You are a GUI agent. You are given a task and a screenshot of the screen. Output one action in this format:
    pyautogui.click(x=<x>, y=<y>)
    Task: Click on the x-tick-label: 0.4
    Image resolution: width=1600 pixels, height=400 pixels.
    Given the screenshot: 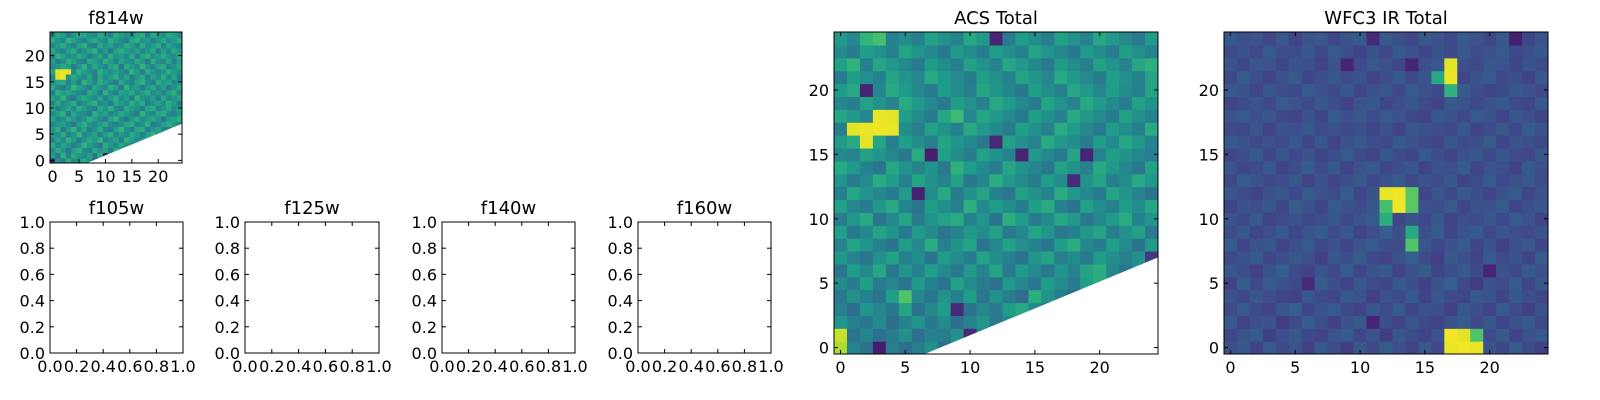 What is the action you would take?
    pyautogui.click(x=102, y=366)
    